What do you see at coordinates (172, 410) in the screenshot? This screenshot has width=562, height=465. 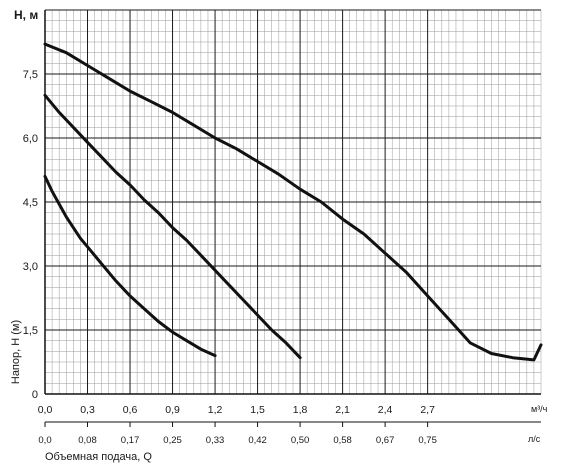 I see `x-tick-label: 0,9` at bounding box center [172, 410].